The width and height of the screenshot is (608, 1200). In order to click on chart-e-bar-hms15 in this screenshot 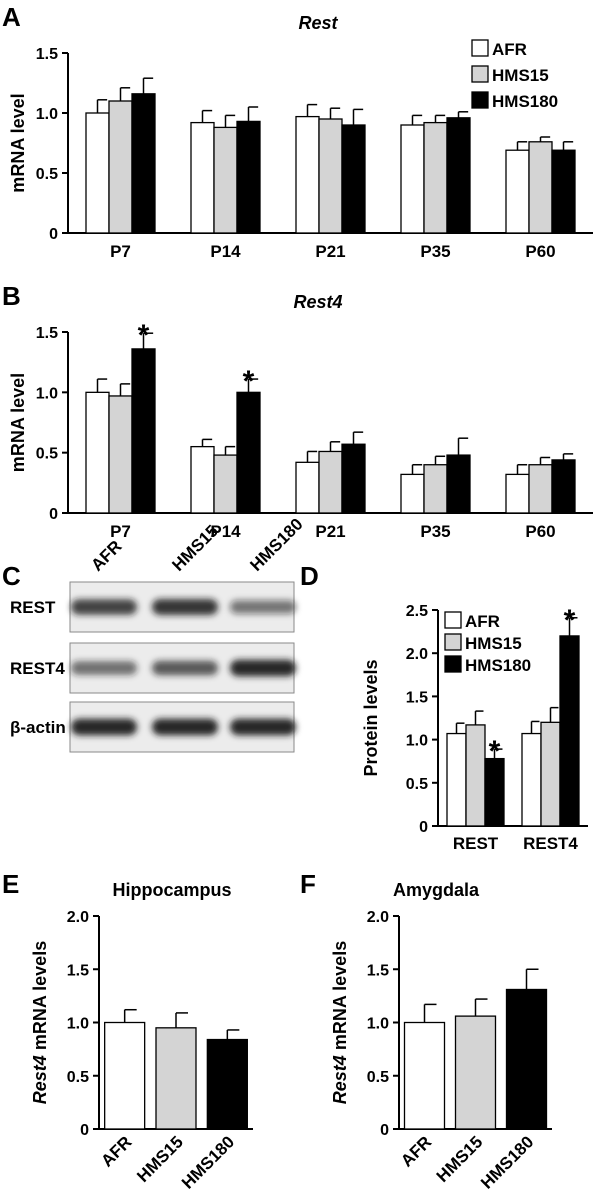, I will do `click(176, 1078)`.